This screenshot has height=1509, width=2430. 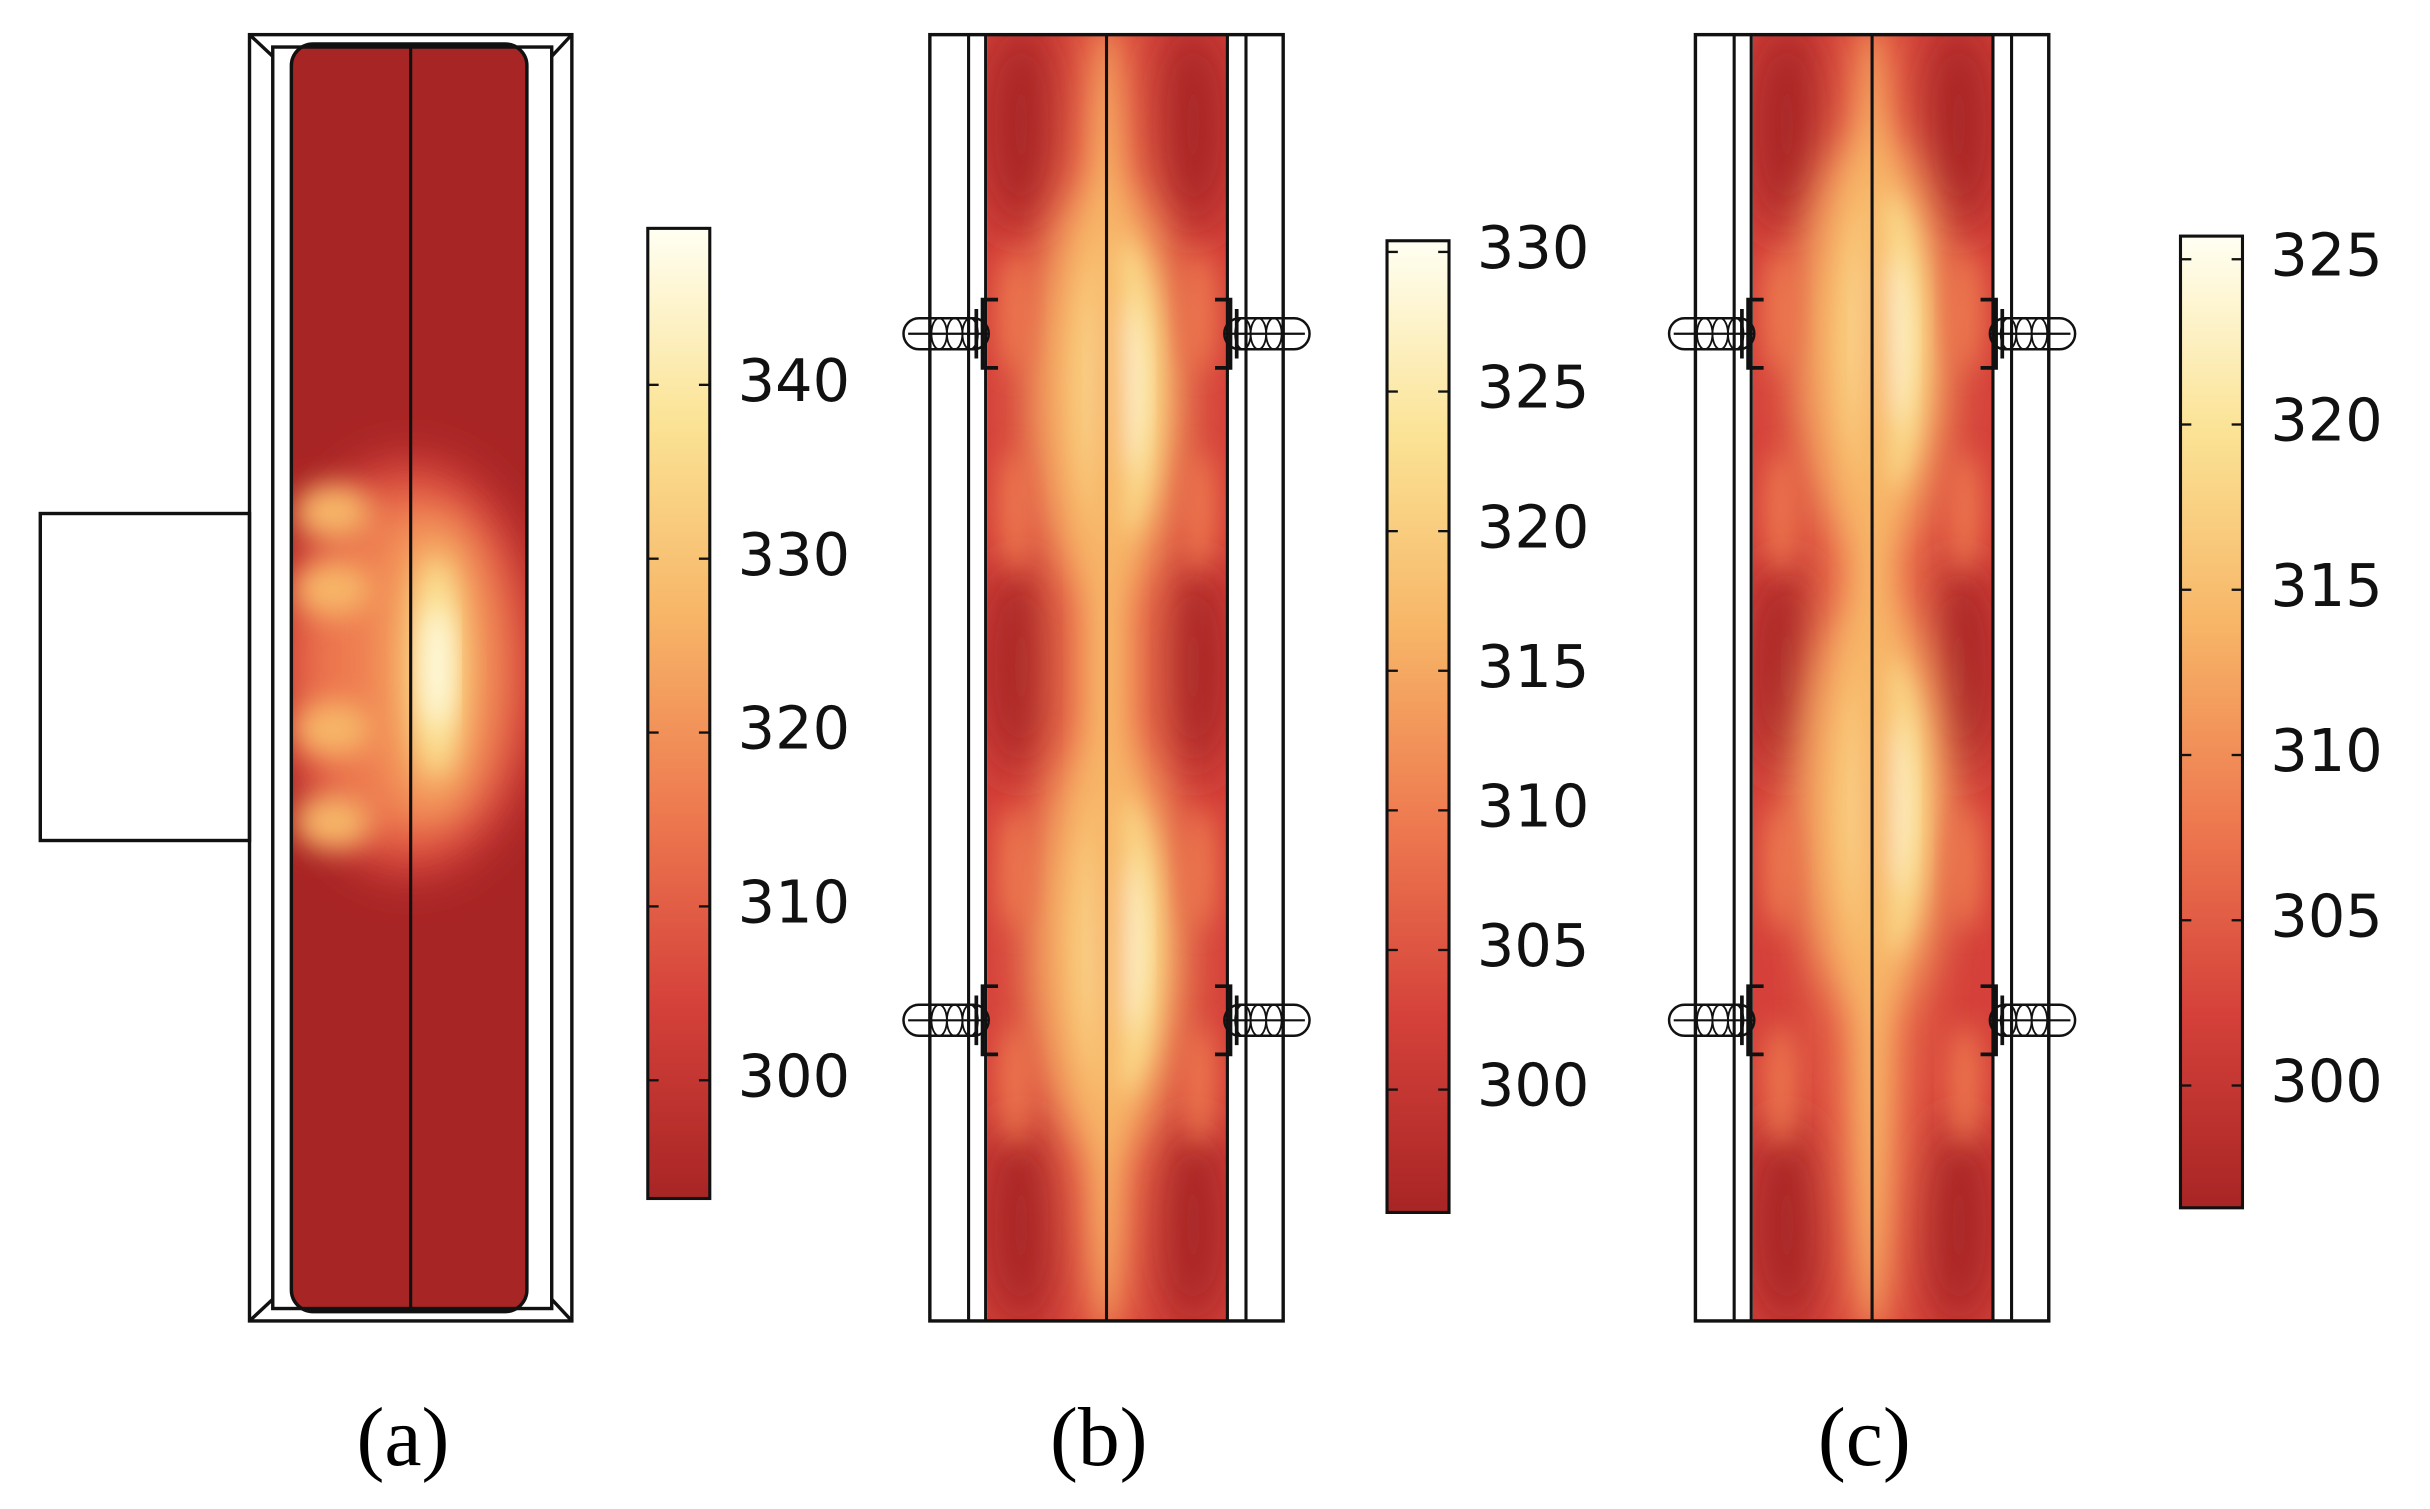 I want to click on colorbar-tick-label: 340, so click(x=794, y=380).